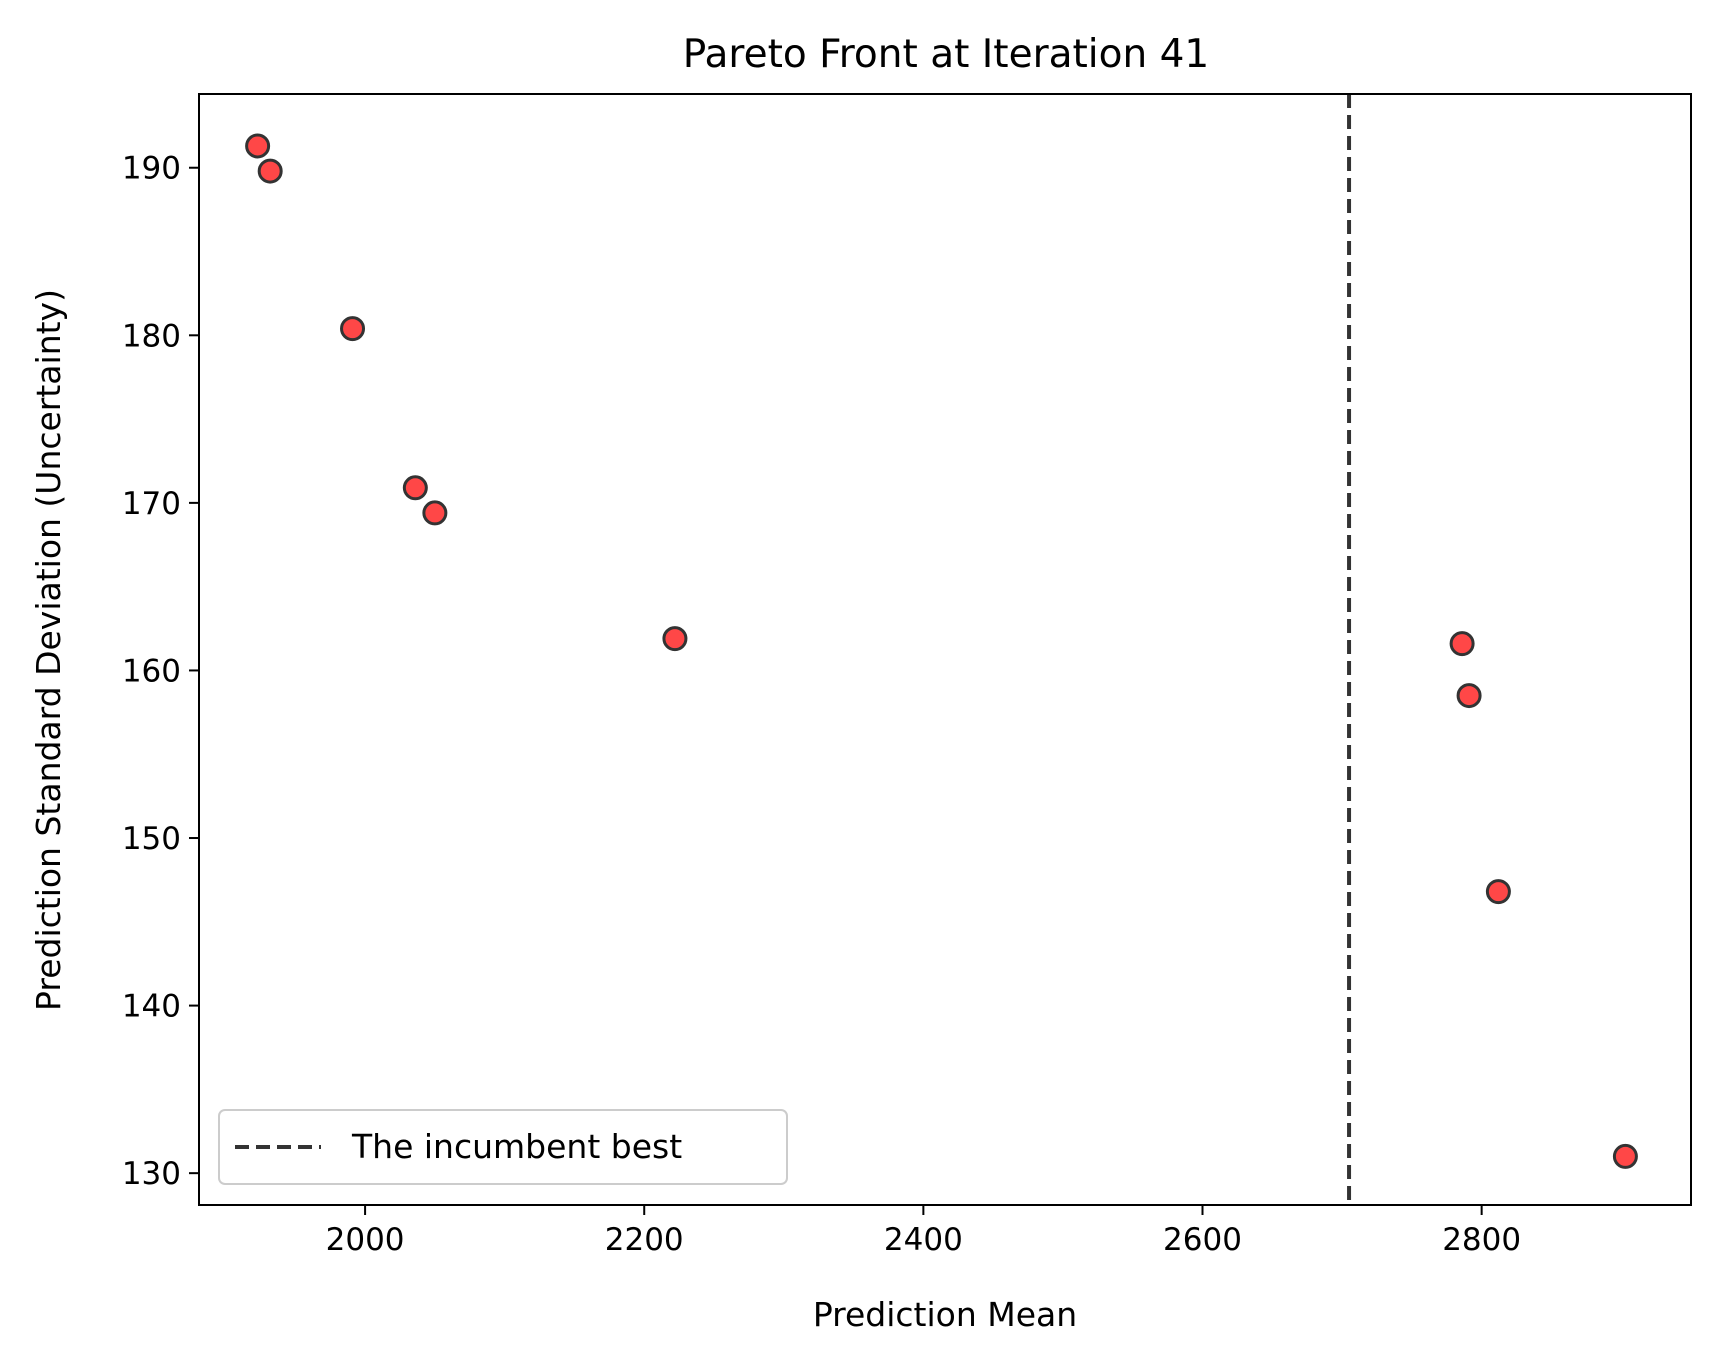 This screenshot has width=1715, height=1361. What do you see at coordinates (644, 1240) in the screenshot?
I see `x-tick-label: 2200` at bounding box center [644, 1240].